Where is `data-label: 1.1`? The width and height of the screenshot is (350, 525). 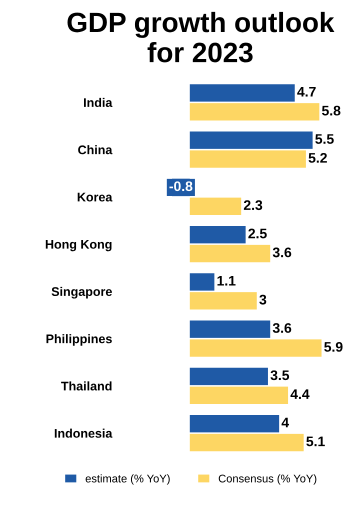
data-label: 1.1 is located at coordinates (226, 281).